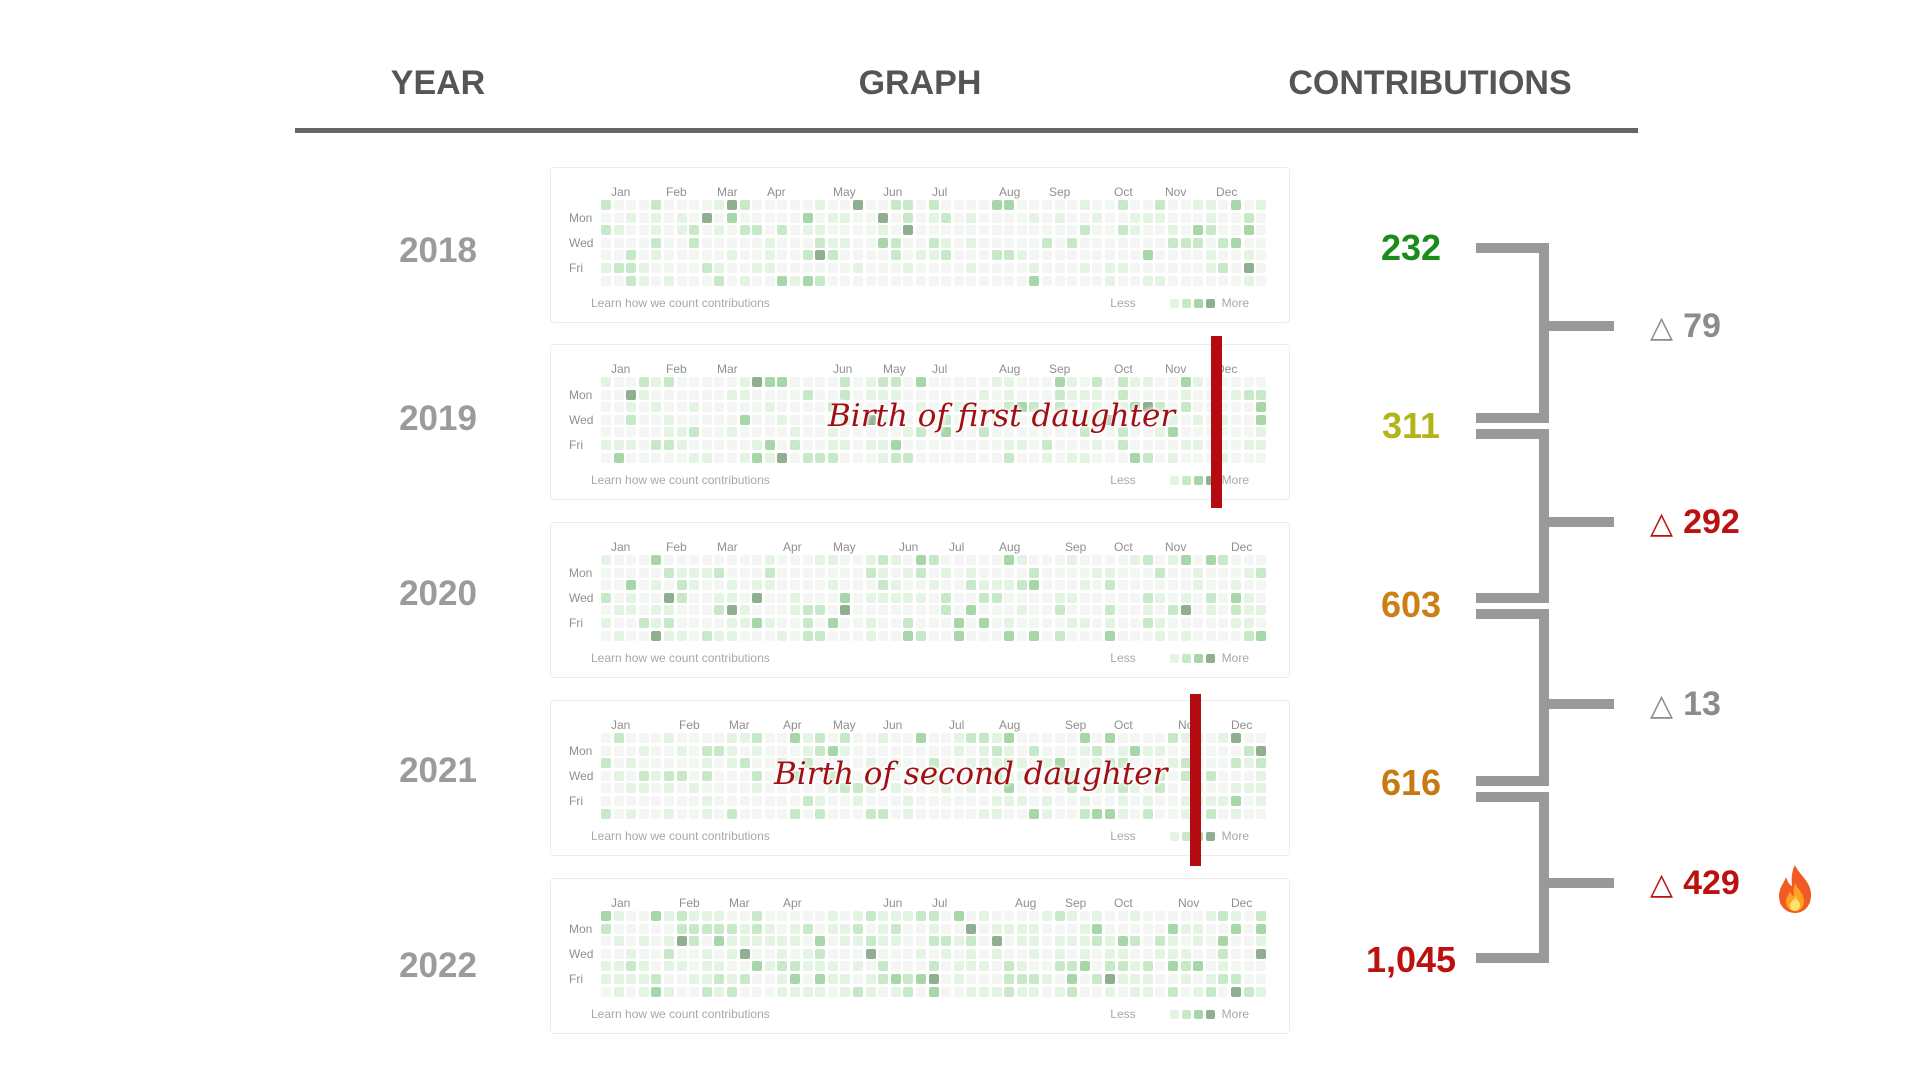 Image resolution: width=1920 pixels, height=1080 pixels. Describe the element at coordinates (1123, 903) in the screenshot. I see `month-label-oct: Oct` at that location.